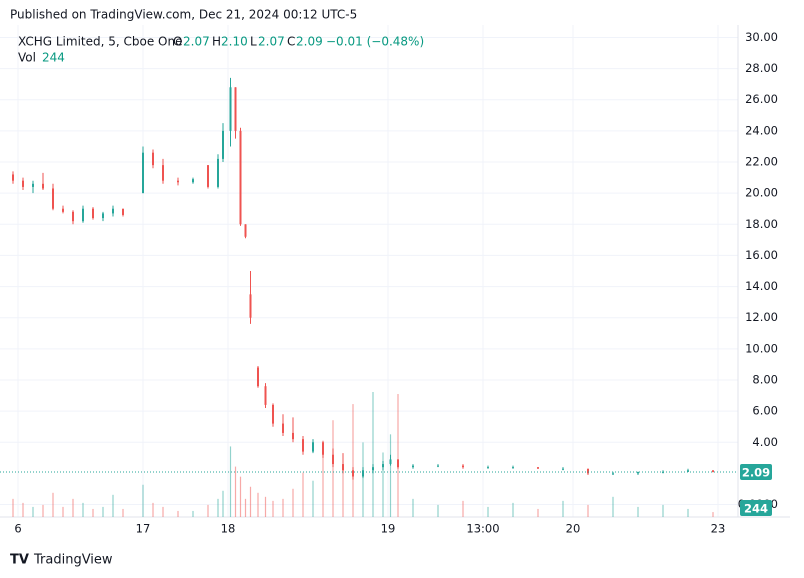 Image resolution: width=804 pixels, height=578 pixels. I want to click on open-key: O, so click(177, 42).